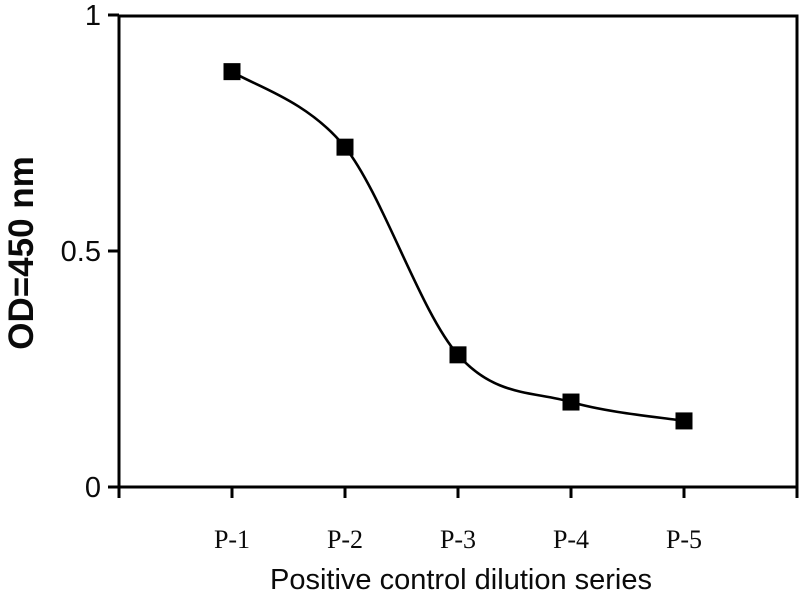 Image resolution: width=800 pixels, height=600 pixels. Describe the element at coordinates (113, 251) in the screenshot. I see `y-axis-ticks` at that location.